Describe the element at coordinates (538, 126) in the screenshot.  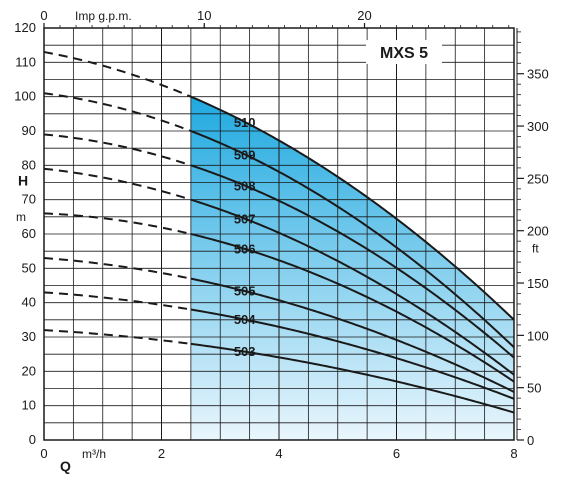
I see `y-right-tick-label: 300` at that location.